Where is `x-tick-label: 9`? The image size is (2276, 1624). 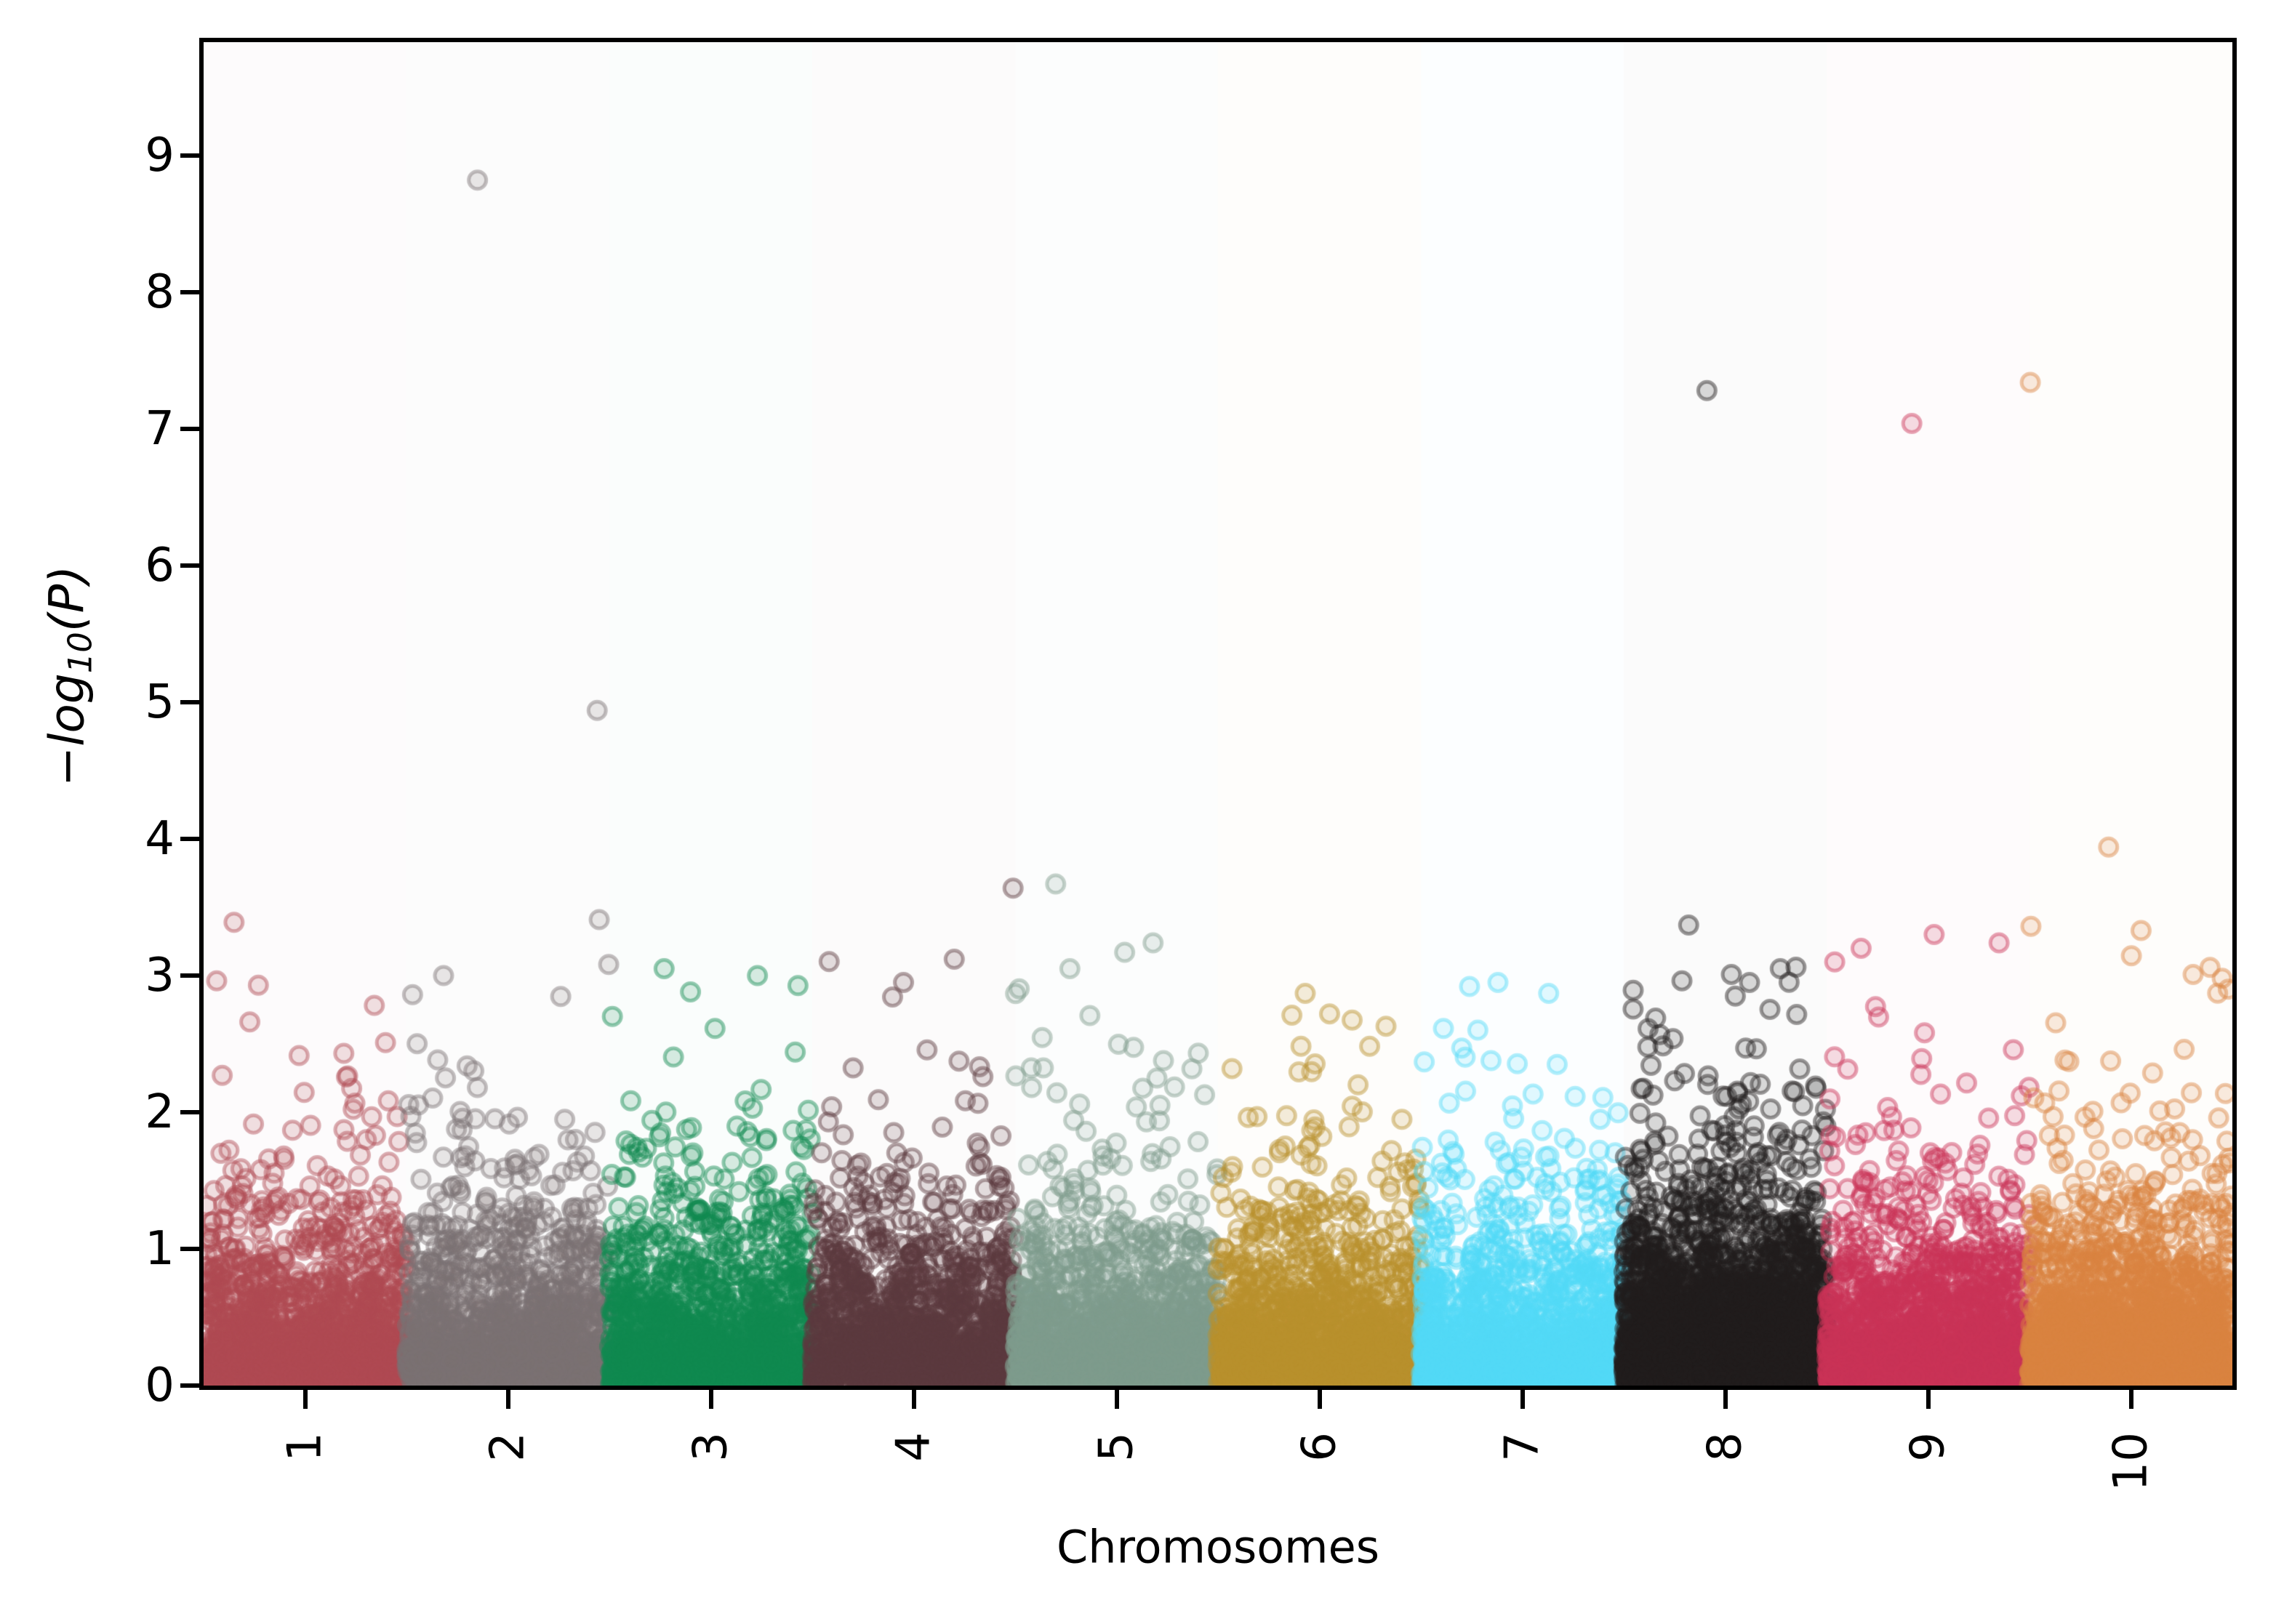 x-tick-label: 9 is located at coordinates (1928, 1447).